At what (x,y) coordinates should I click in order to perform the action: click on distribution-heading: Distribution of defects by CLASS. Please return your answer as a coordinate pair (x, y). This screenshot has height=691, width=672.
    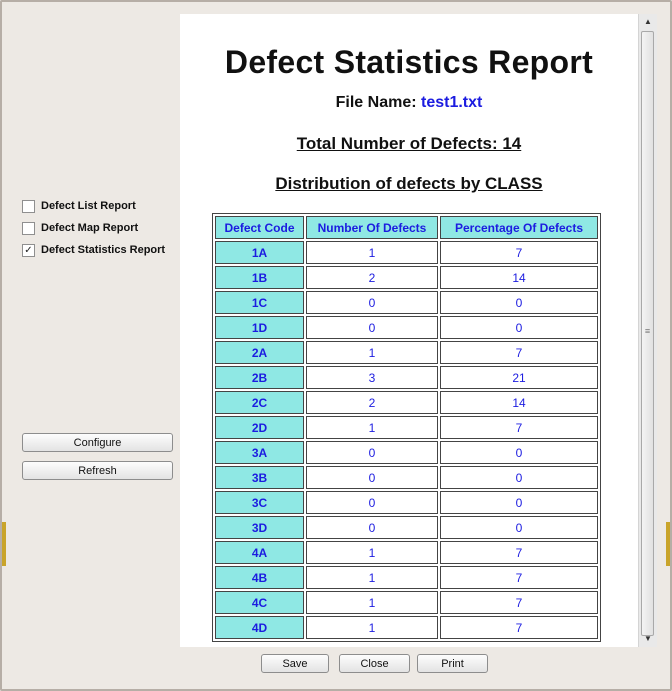
    Looking at the image, I should click on (409, 183).